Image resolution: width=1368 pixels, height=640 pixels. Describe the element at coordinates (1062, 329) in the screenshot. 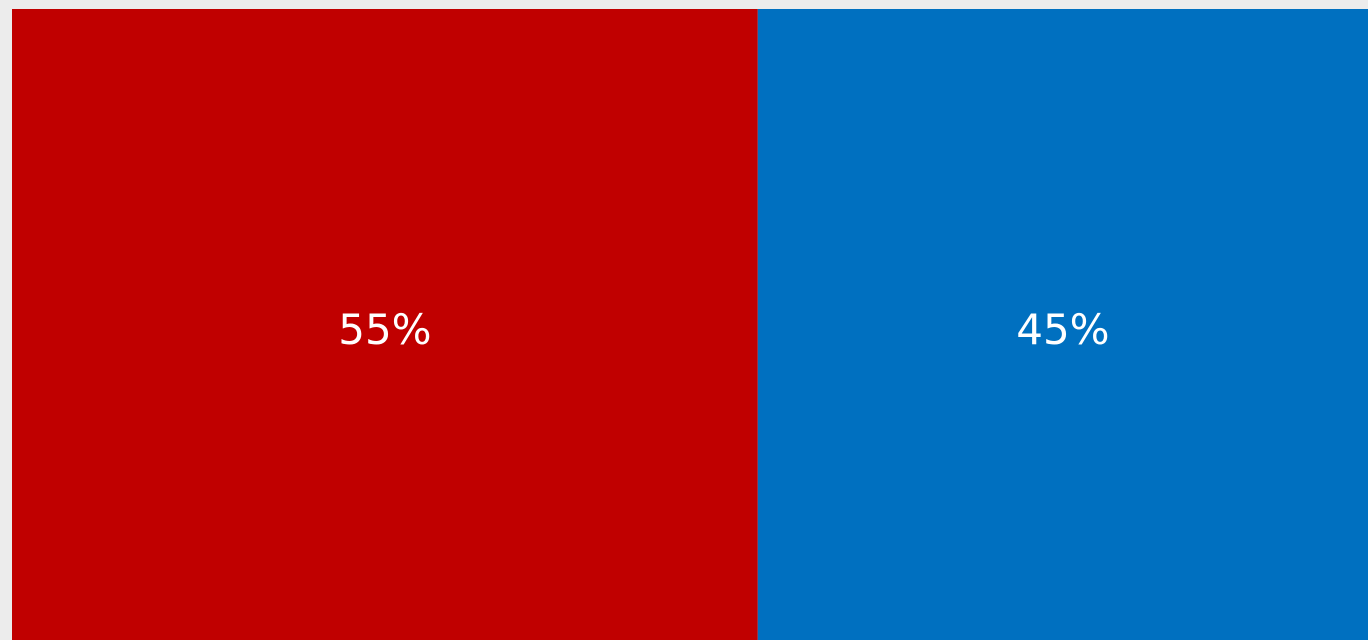

I see `value-label: 45%` at that location.